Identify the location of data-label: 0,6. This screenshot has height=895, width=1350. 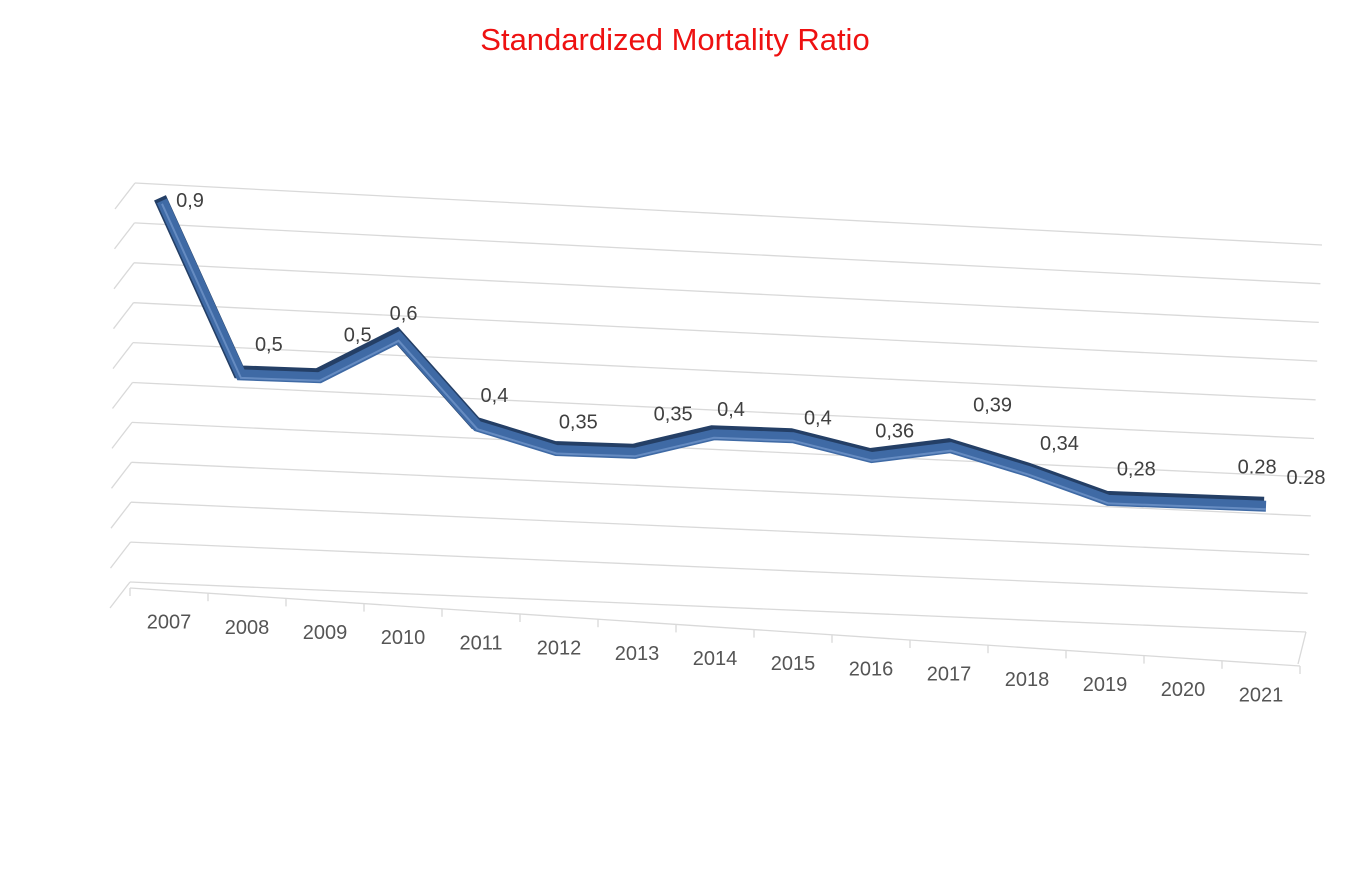
(404, 314).